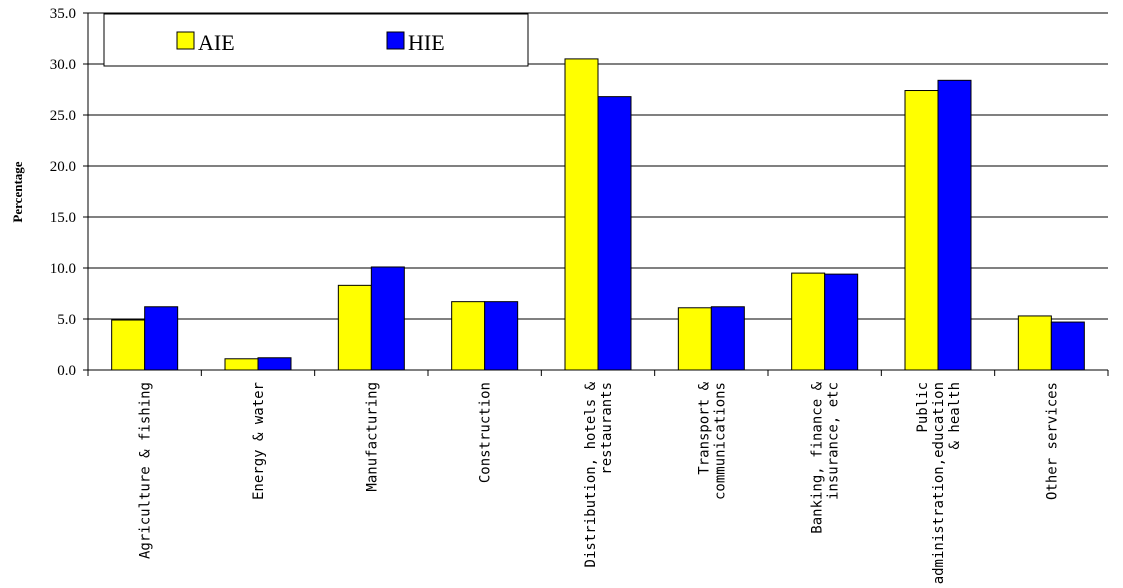 The image size is (1123, 588). I want to click on legend-box, so click(316, 40).